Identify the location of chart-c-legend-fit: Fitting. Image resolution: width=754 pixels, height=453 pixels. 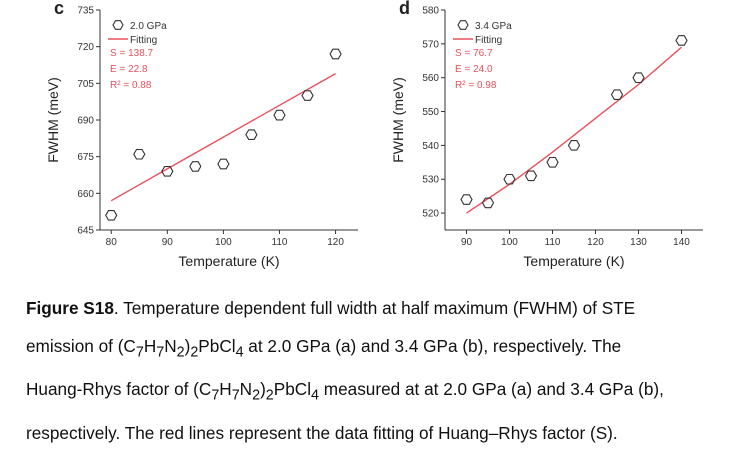
(143, 40).